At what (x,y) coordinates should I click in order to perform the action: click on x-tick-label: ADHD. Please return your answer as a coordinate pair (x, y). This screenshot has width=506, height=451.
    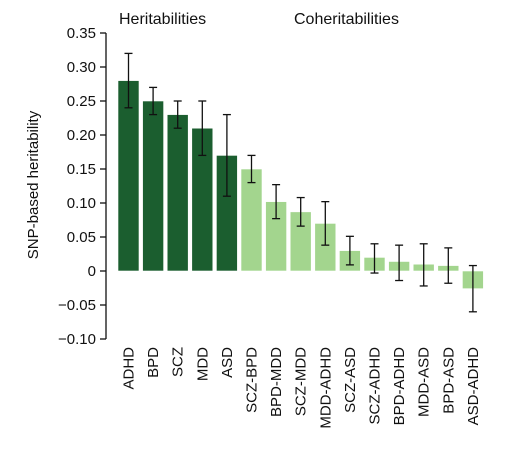
    Looking at the image, I should click on (129, 368).